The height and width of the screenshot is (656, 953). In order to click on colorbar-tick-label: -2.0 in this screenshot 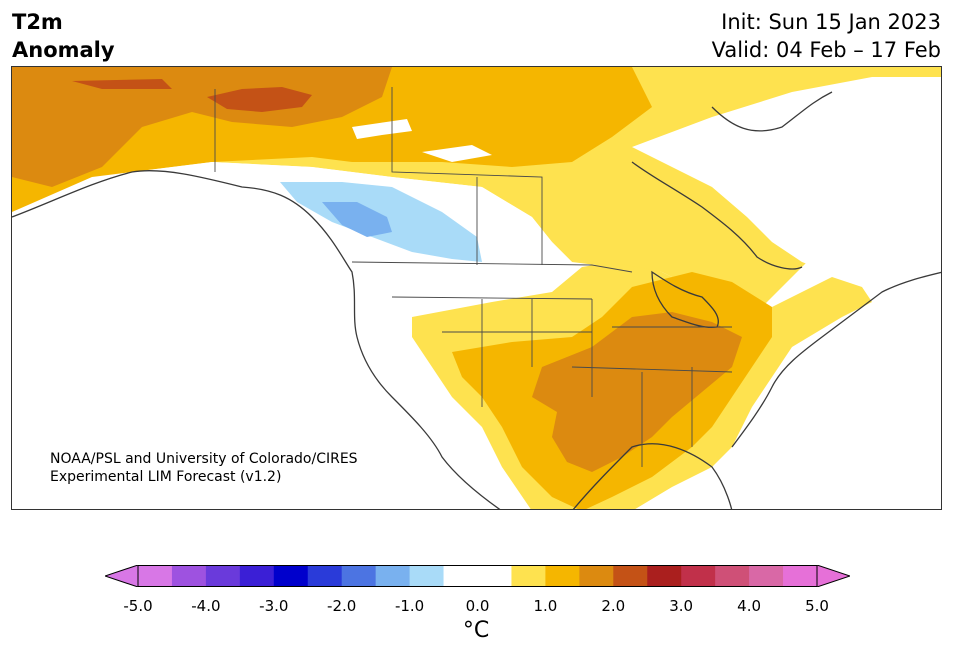, I will do `click(342, 606)`.